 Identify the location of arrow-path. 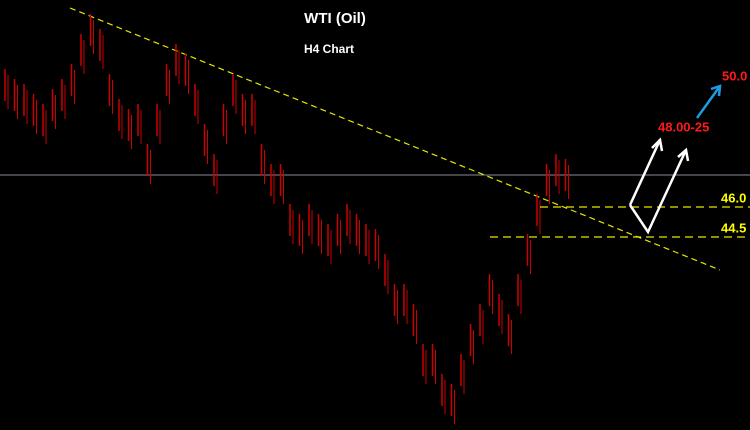
(658, 192).